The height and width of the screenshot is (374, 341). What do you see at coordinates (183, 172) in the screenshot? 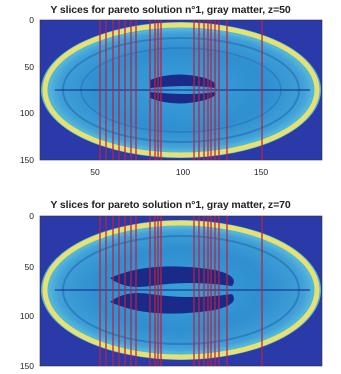
I see `x-tick-label: 100` at bounding box center [183, 172].